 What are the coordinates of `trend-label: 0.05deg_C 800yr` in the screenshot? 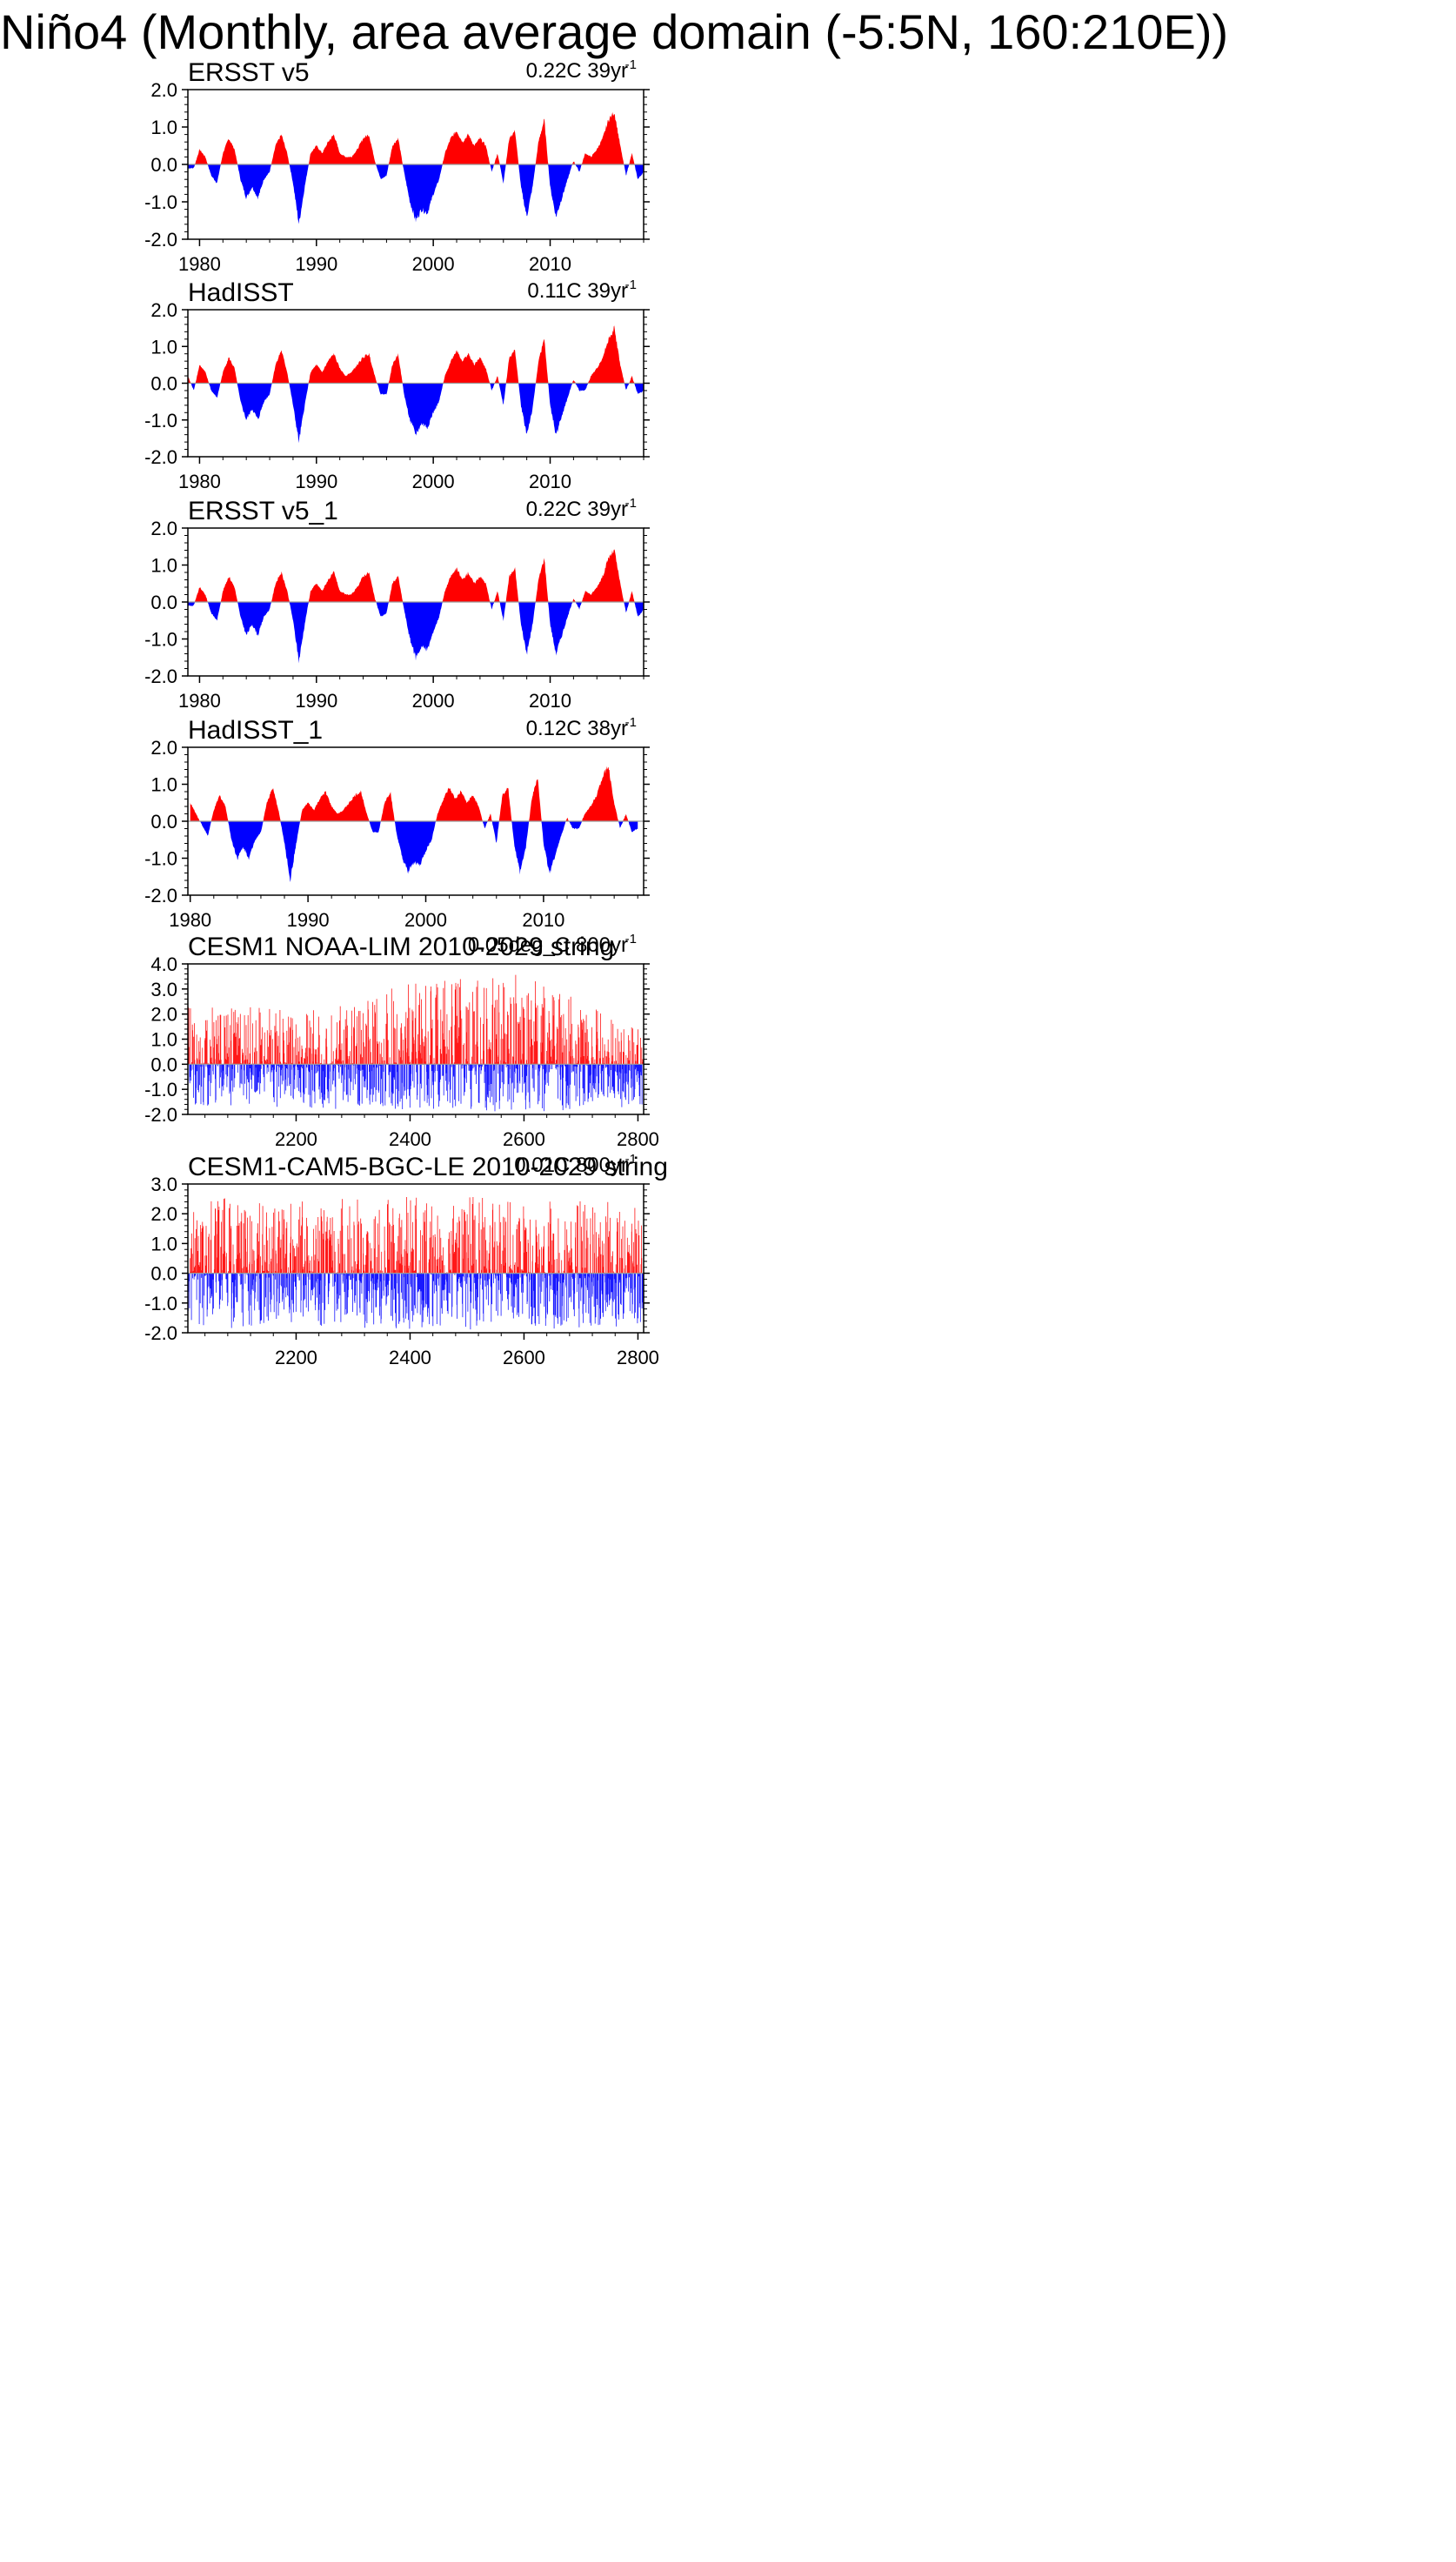 It's located at (548, 945).